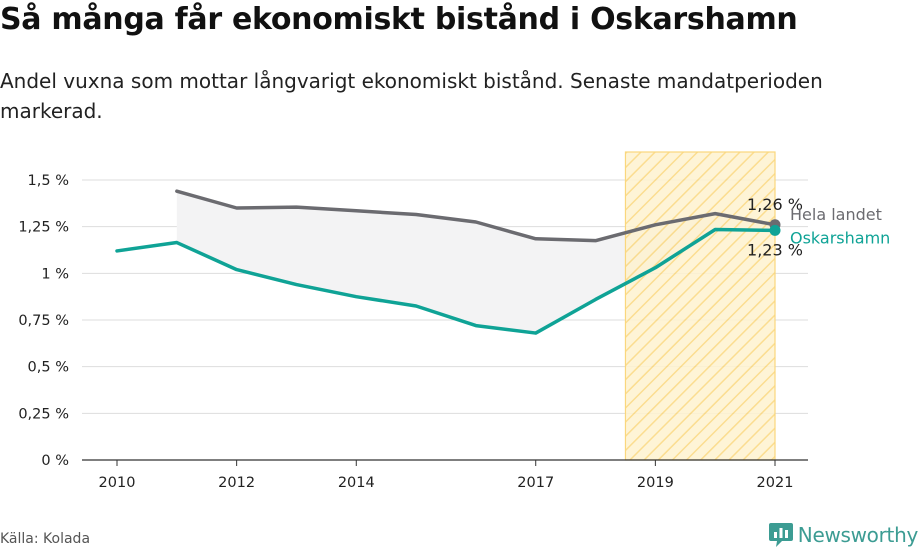 The height and width of the screenshot is (552, 920). What do you see at coordinates (55, 461) in the screenshot?
I see `y-tick-label: 0 %` at bounding box center [55, 461].